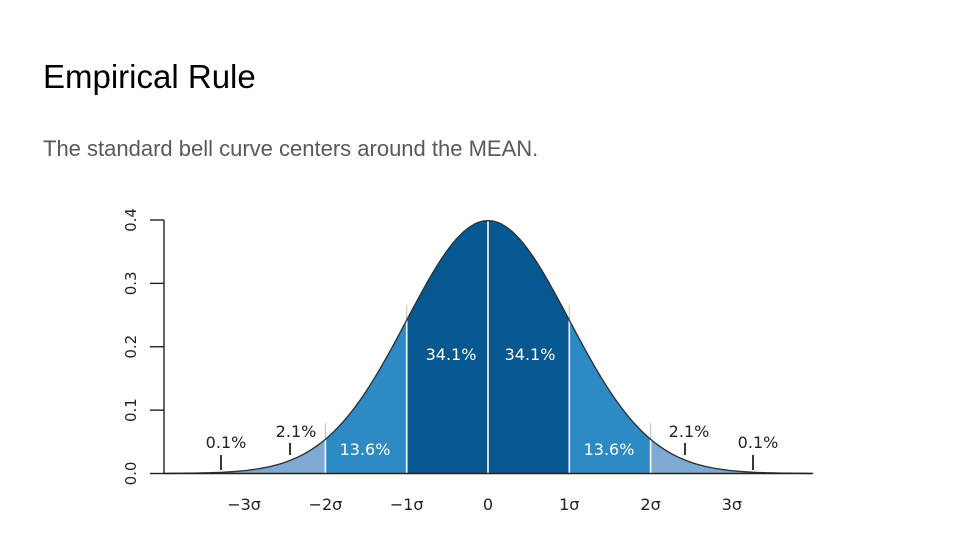 Image resolution: width=978 pixels, height=550 pixels. Describe the element at coordinates (609, 449) in the screenshot. I see `region-label-5: 13.6%` at that location.